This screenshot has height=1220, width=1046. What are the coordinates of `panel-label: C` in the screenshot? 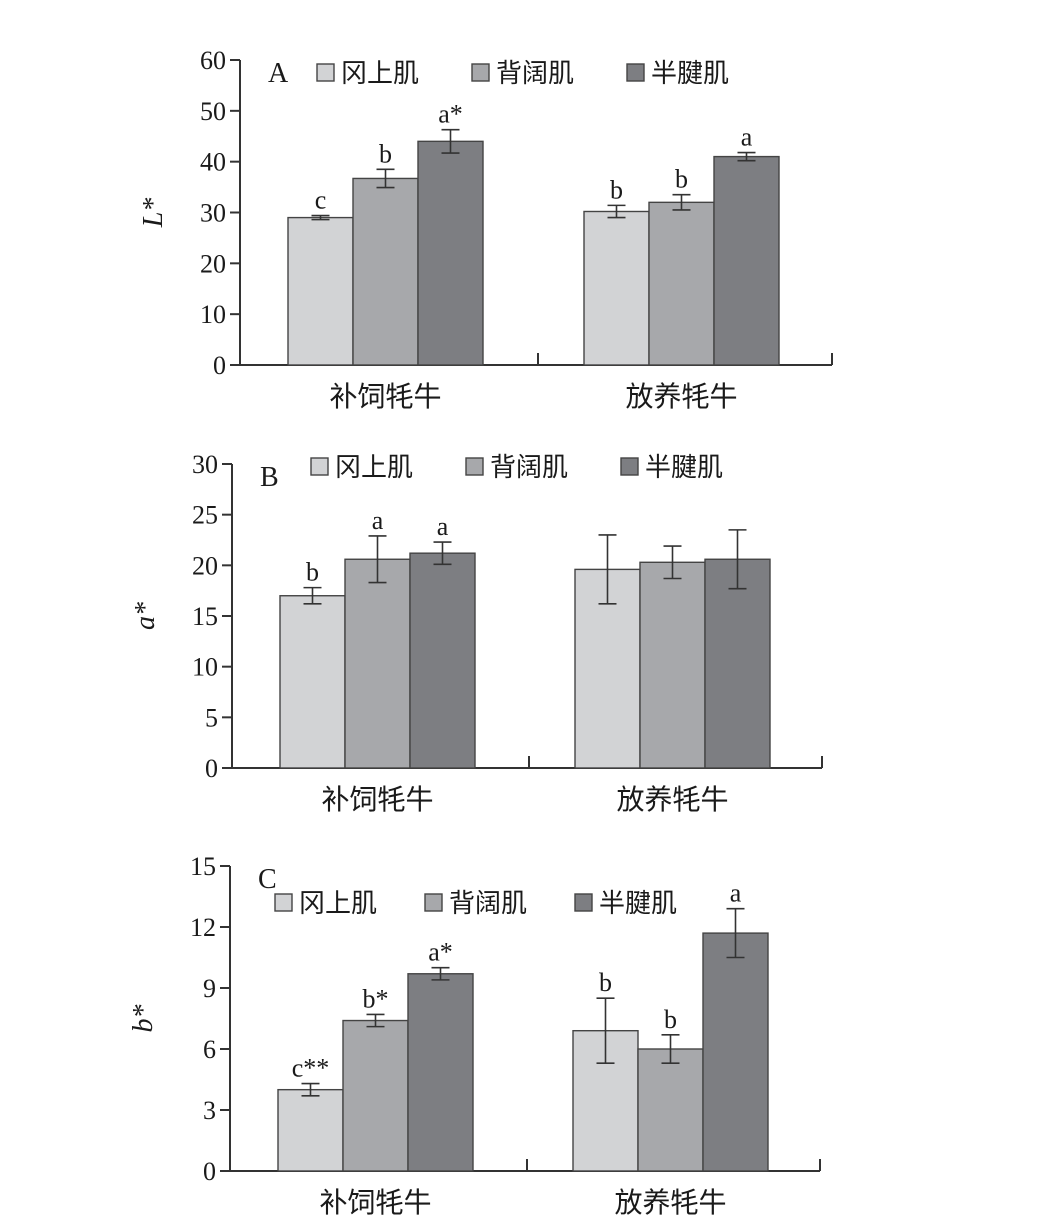 It's located at (267, 879).